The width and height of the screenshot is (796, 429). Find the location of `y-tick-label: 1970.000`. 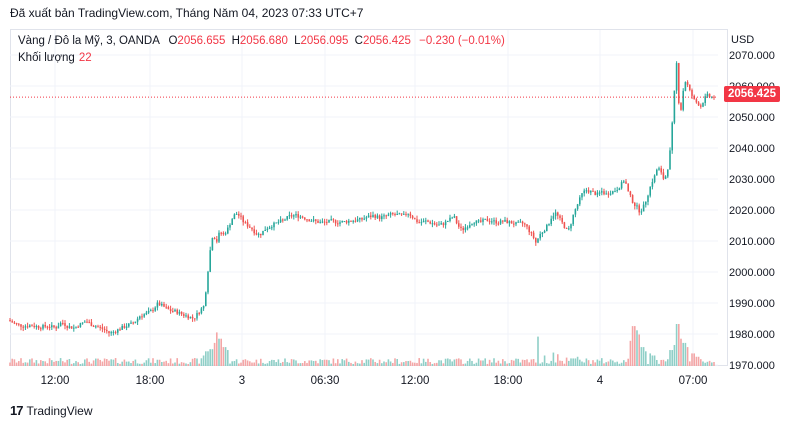

y-tick-label: 1970.000 is located at coordinates (752, 366).